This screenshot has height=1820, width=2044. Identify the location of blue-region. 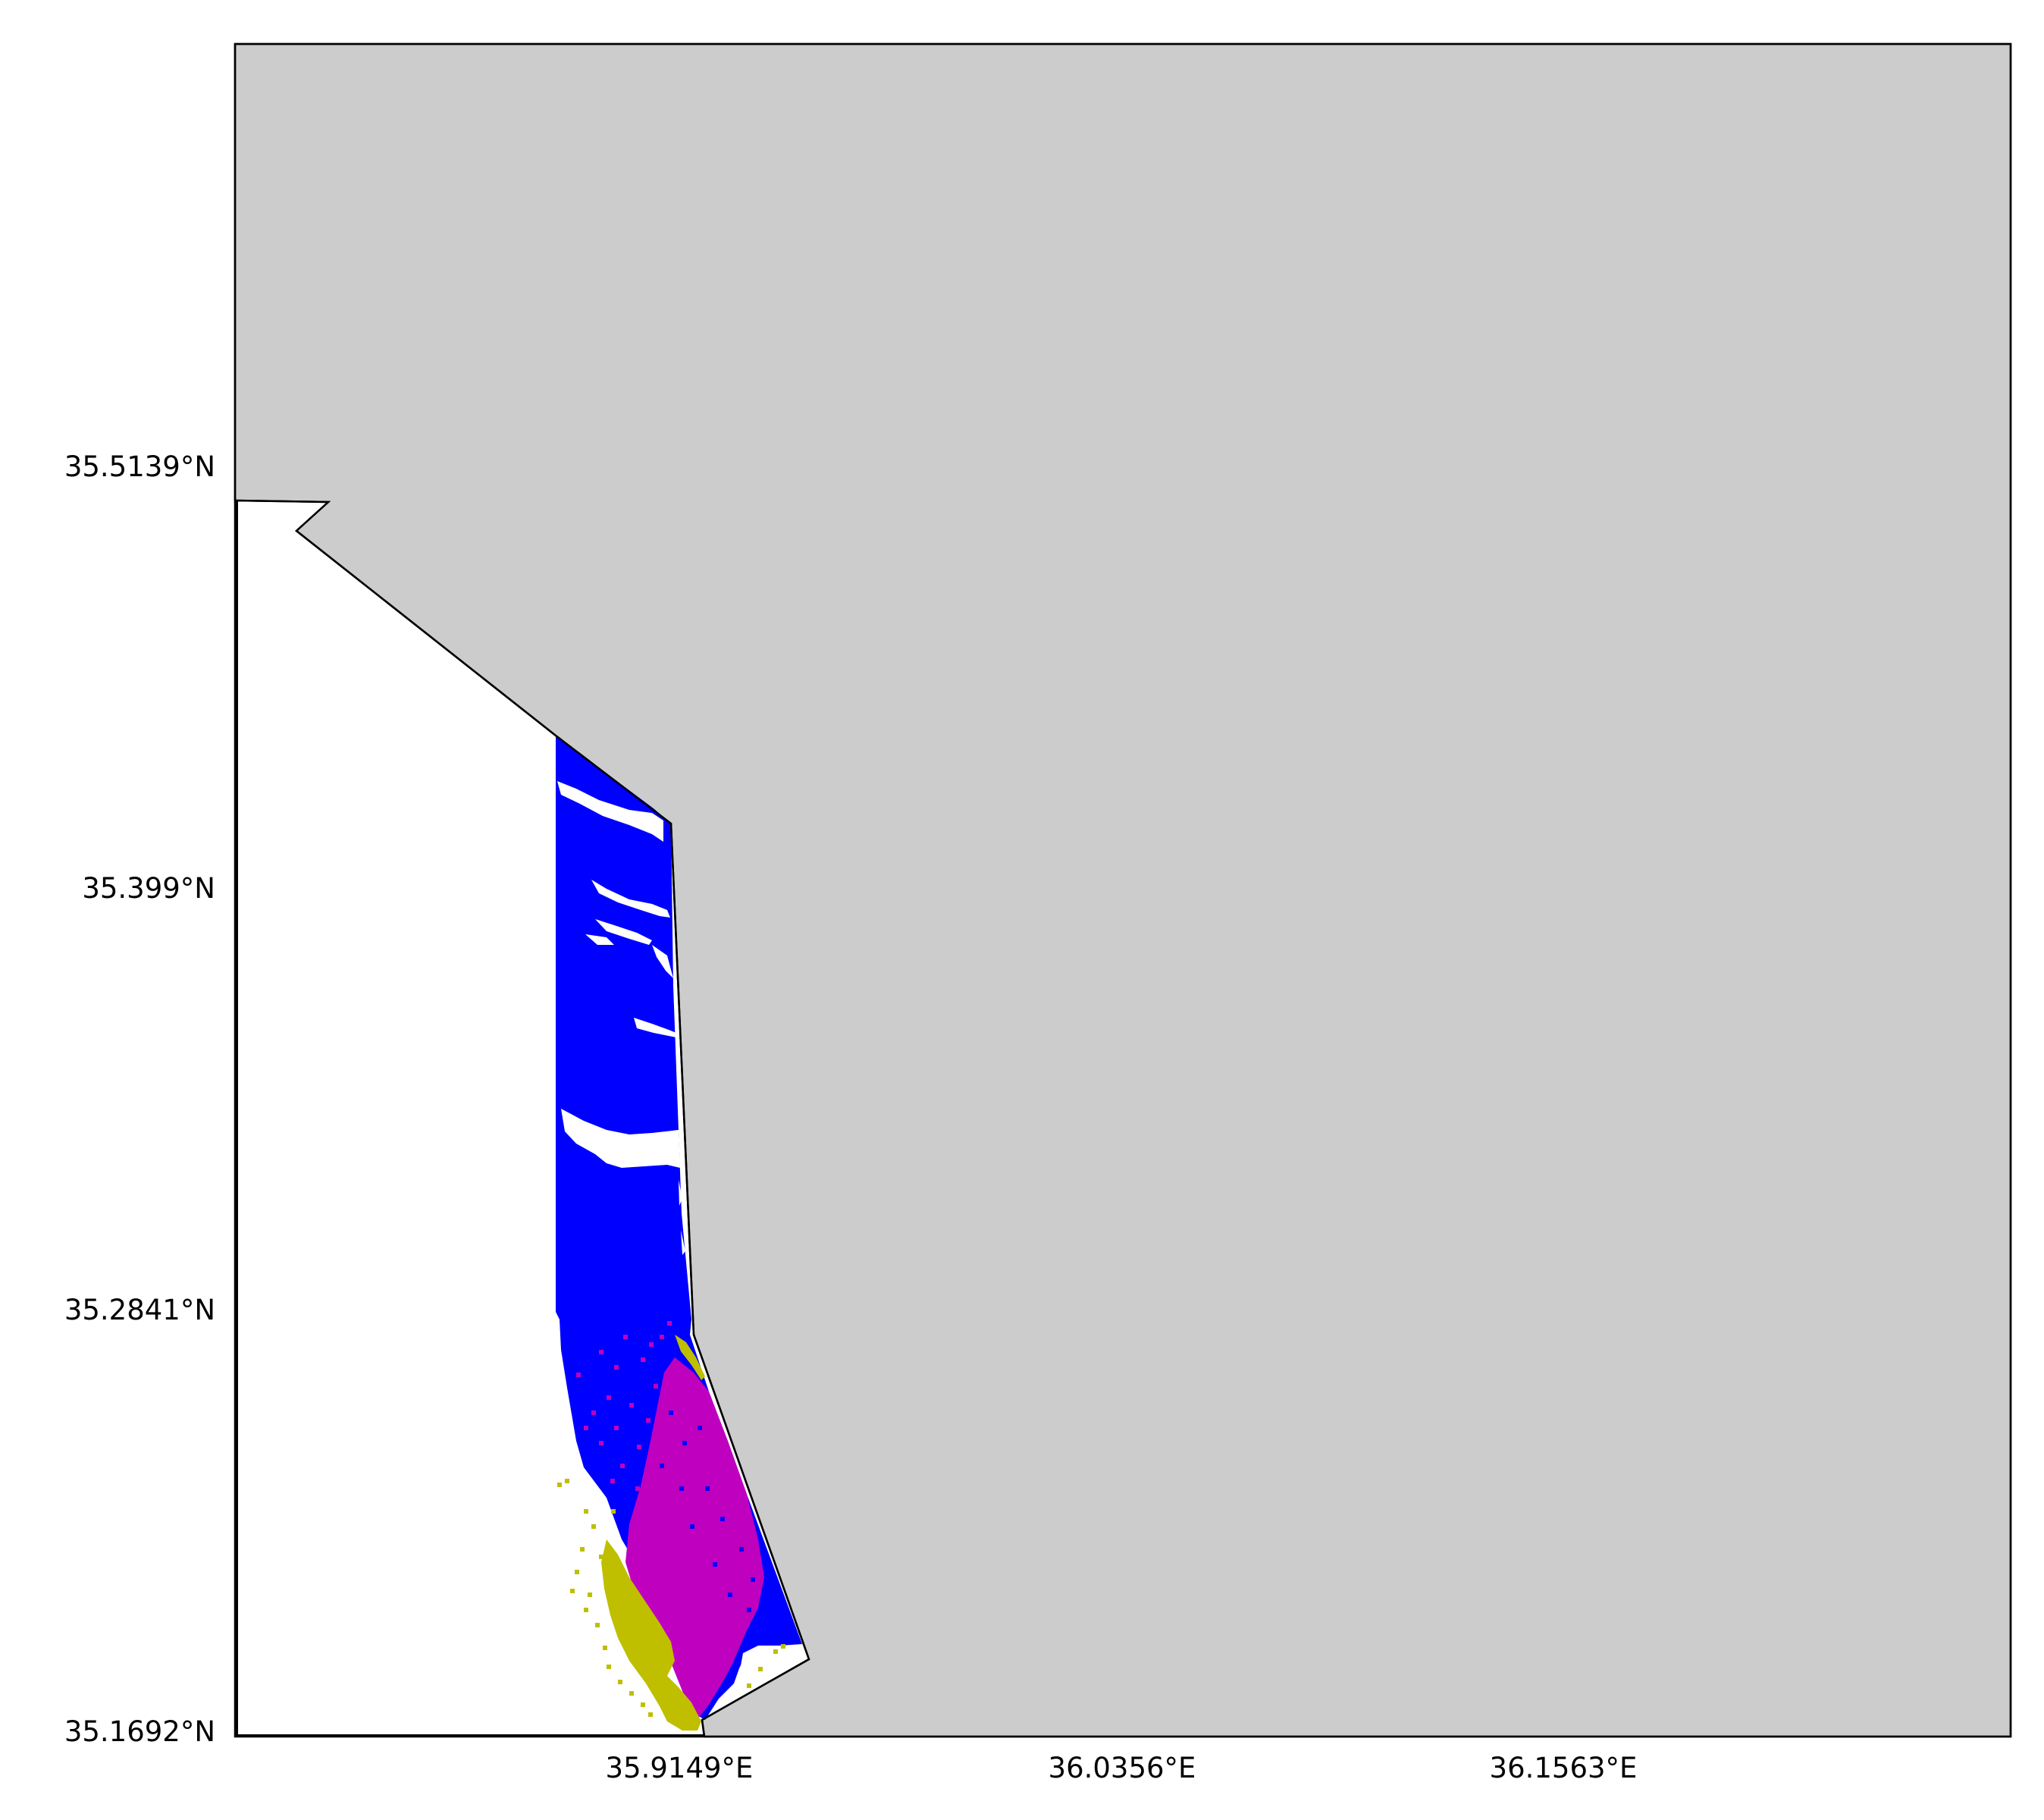
(679, 1228).